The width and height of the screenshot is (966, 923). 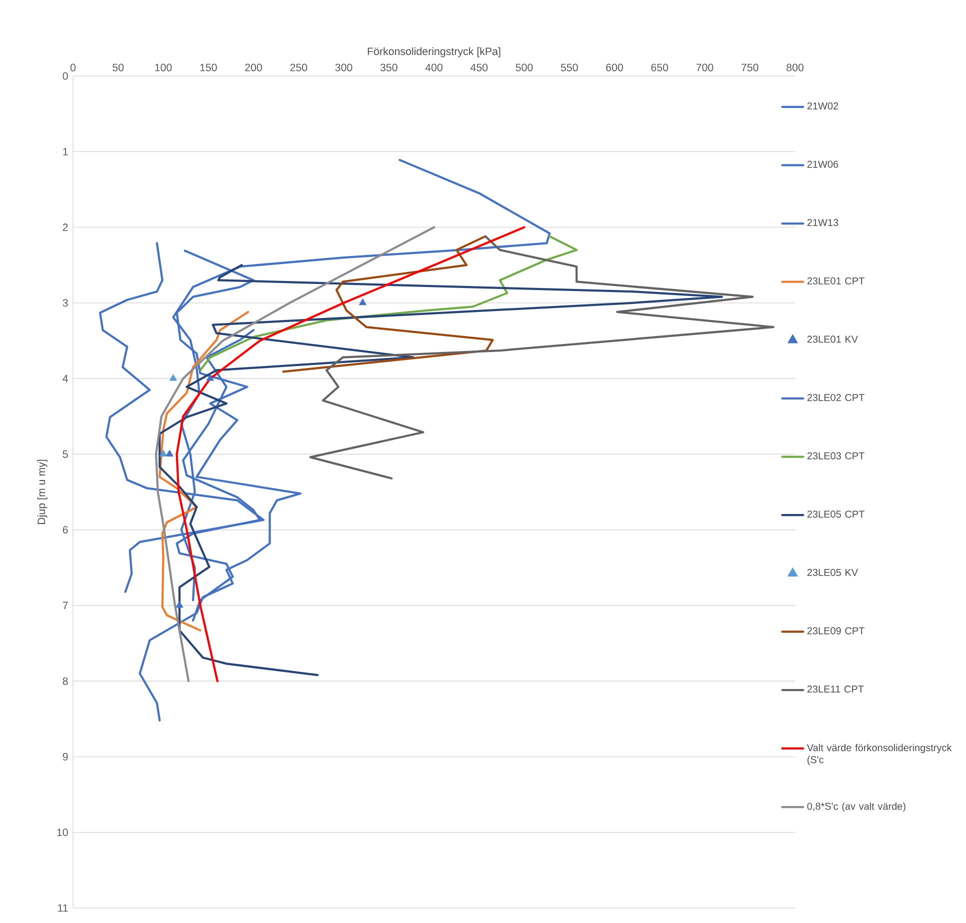 I want to click on legend-label: 23LE01 KV, so click(x=832, y=339).